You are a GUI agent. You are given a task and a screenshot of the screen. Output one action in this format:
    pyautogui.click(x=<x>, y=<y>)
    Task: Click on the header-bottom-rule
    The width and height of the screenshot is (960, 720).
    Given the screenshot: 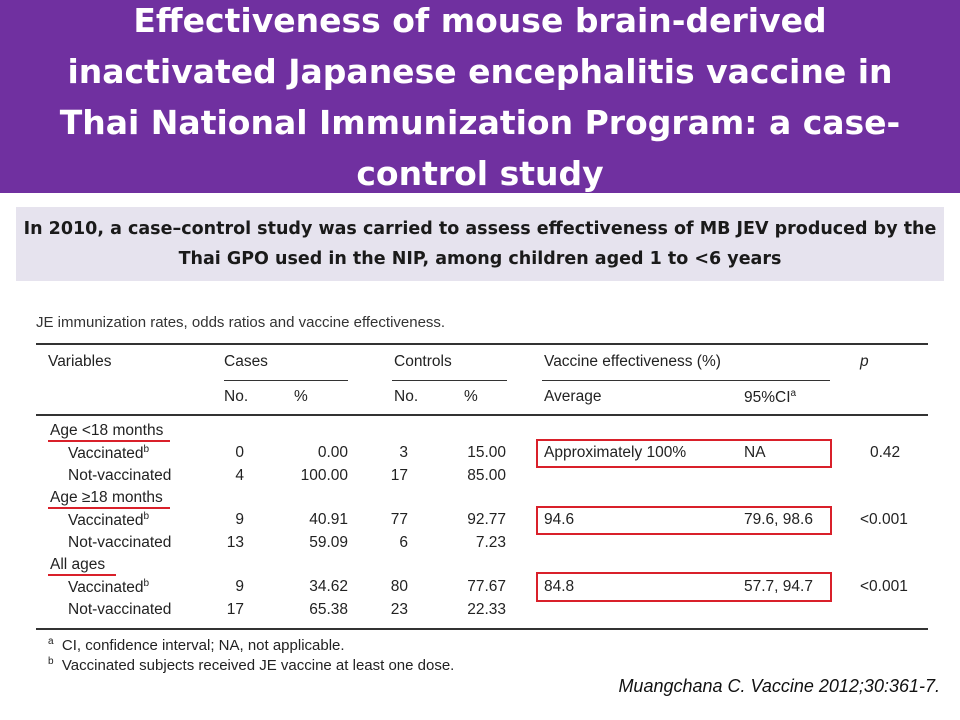 What is the action you would take?
    pyautogui.click(x=482, y=415)
    